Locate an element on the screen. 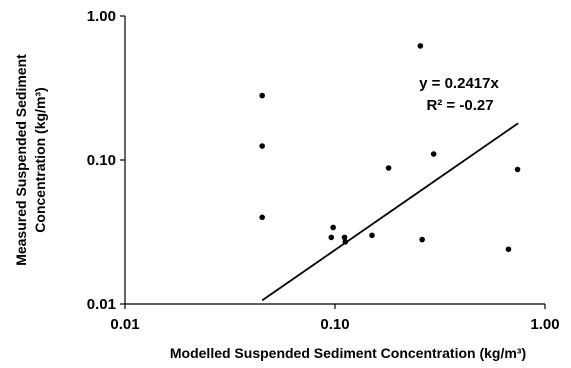 This screenshot has width=571, height=368. x-tick-label: 1.00 is located at coordinates (544, 324).